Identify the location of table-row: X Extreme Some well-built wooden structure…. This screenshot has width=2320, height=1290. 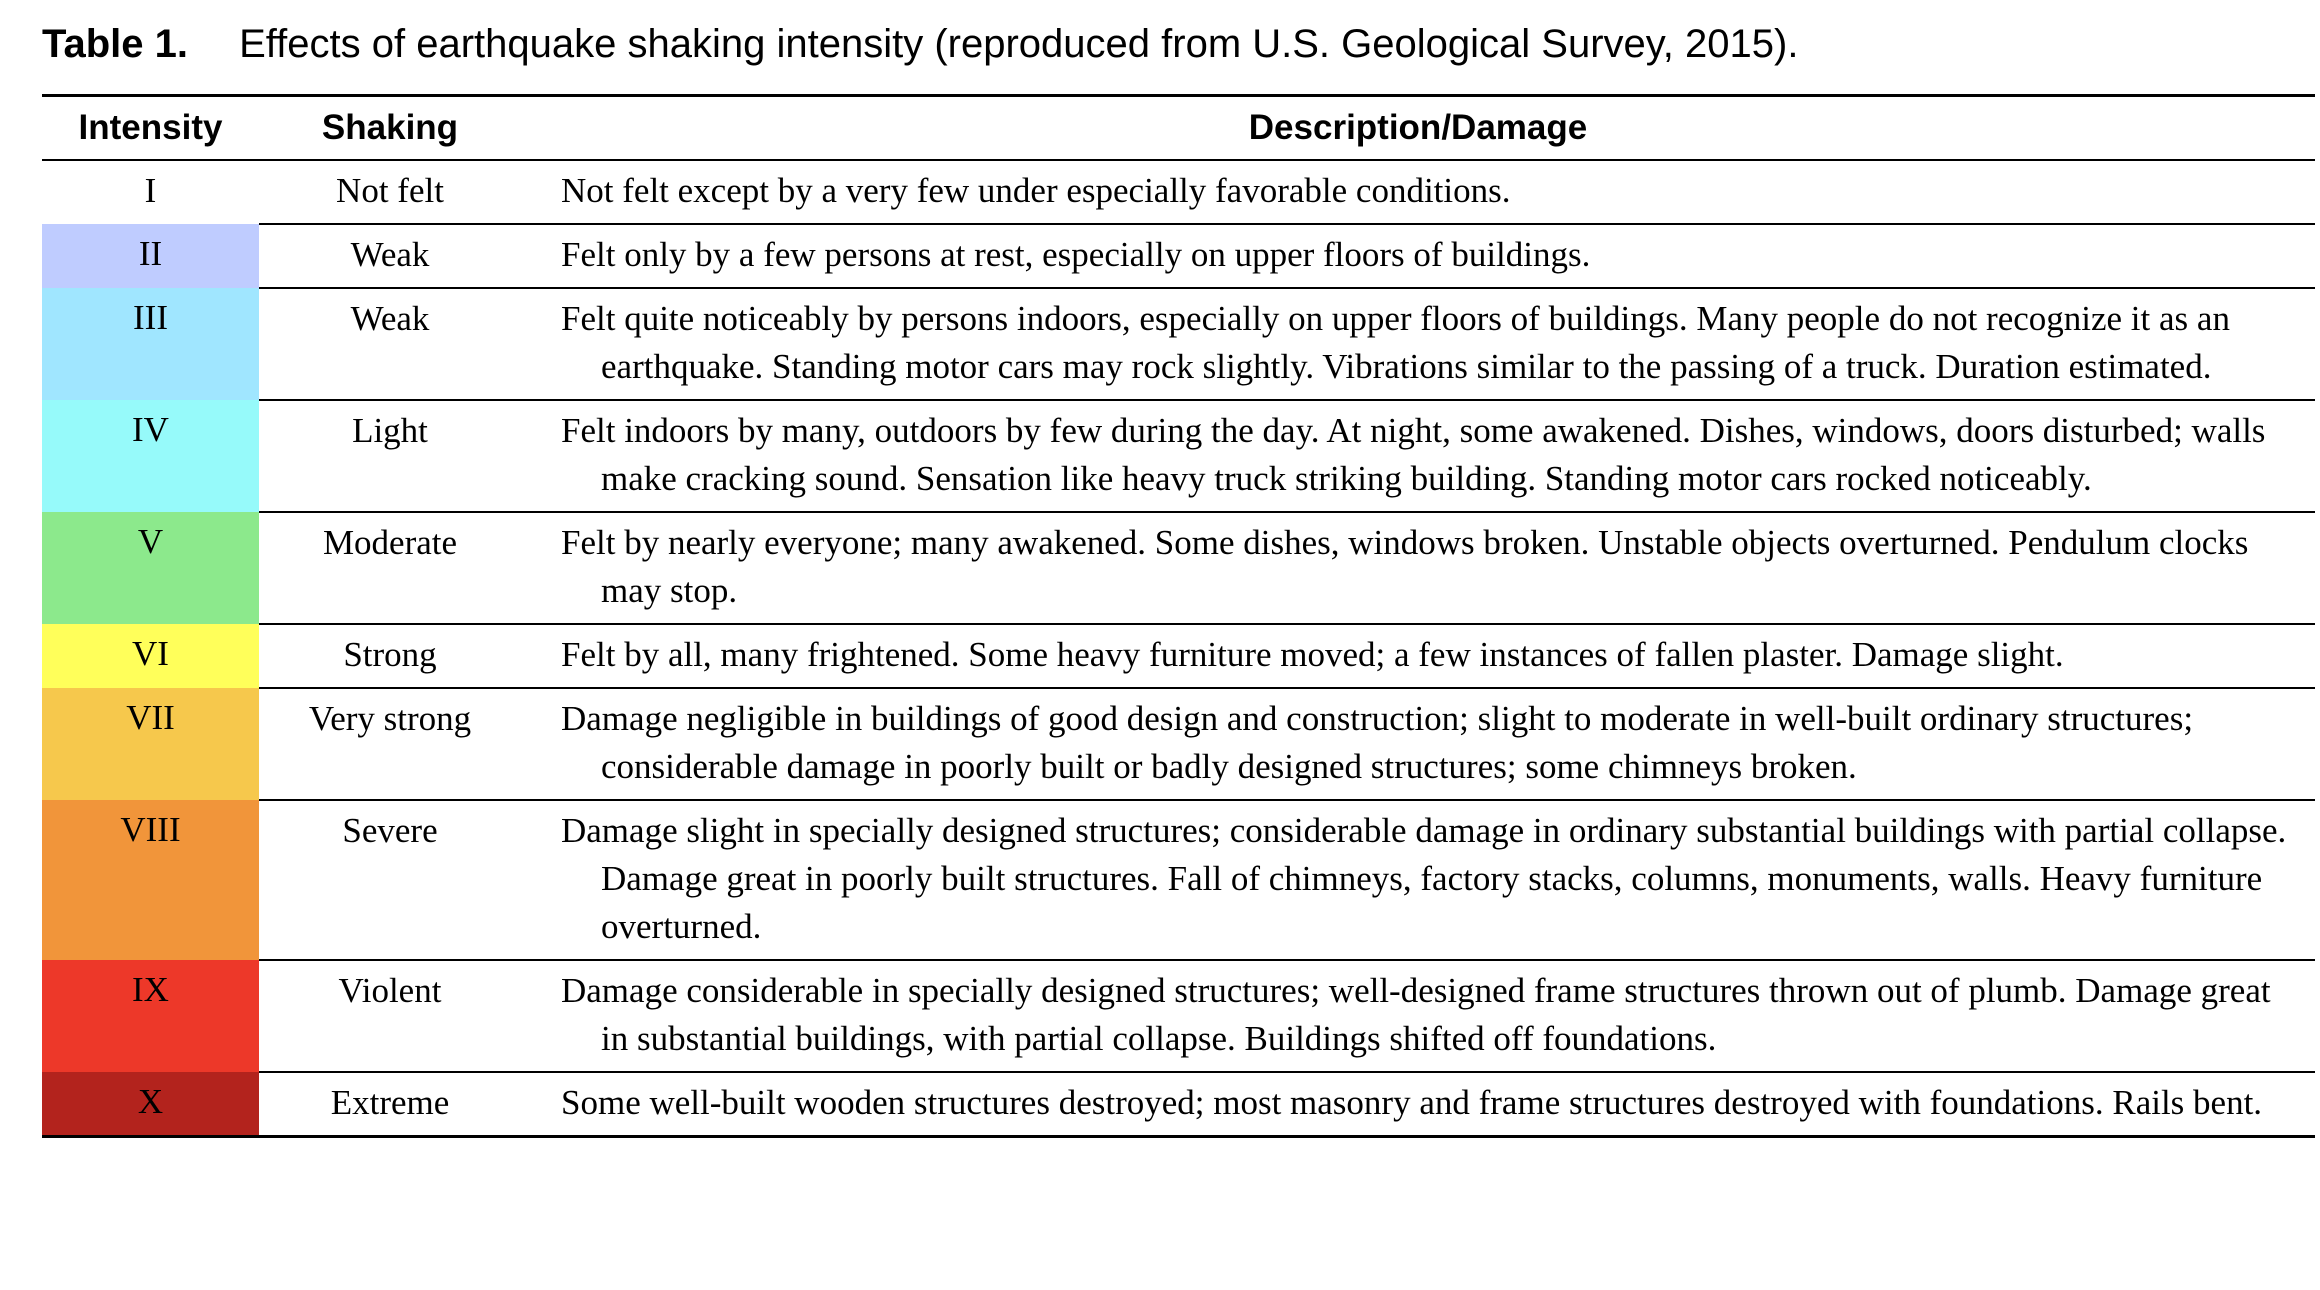
(1178, 1104).